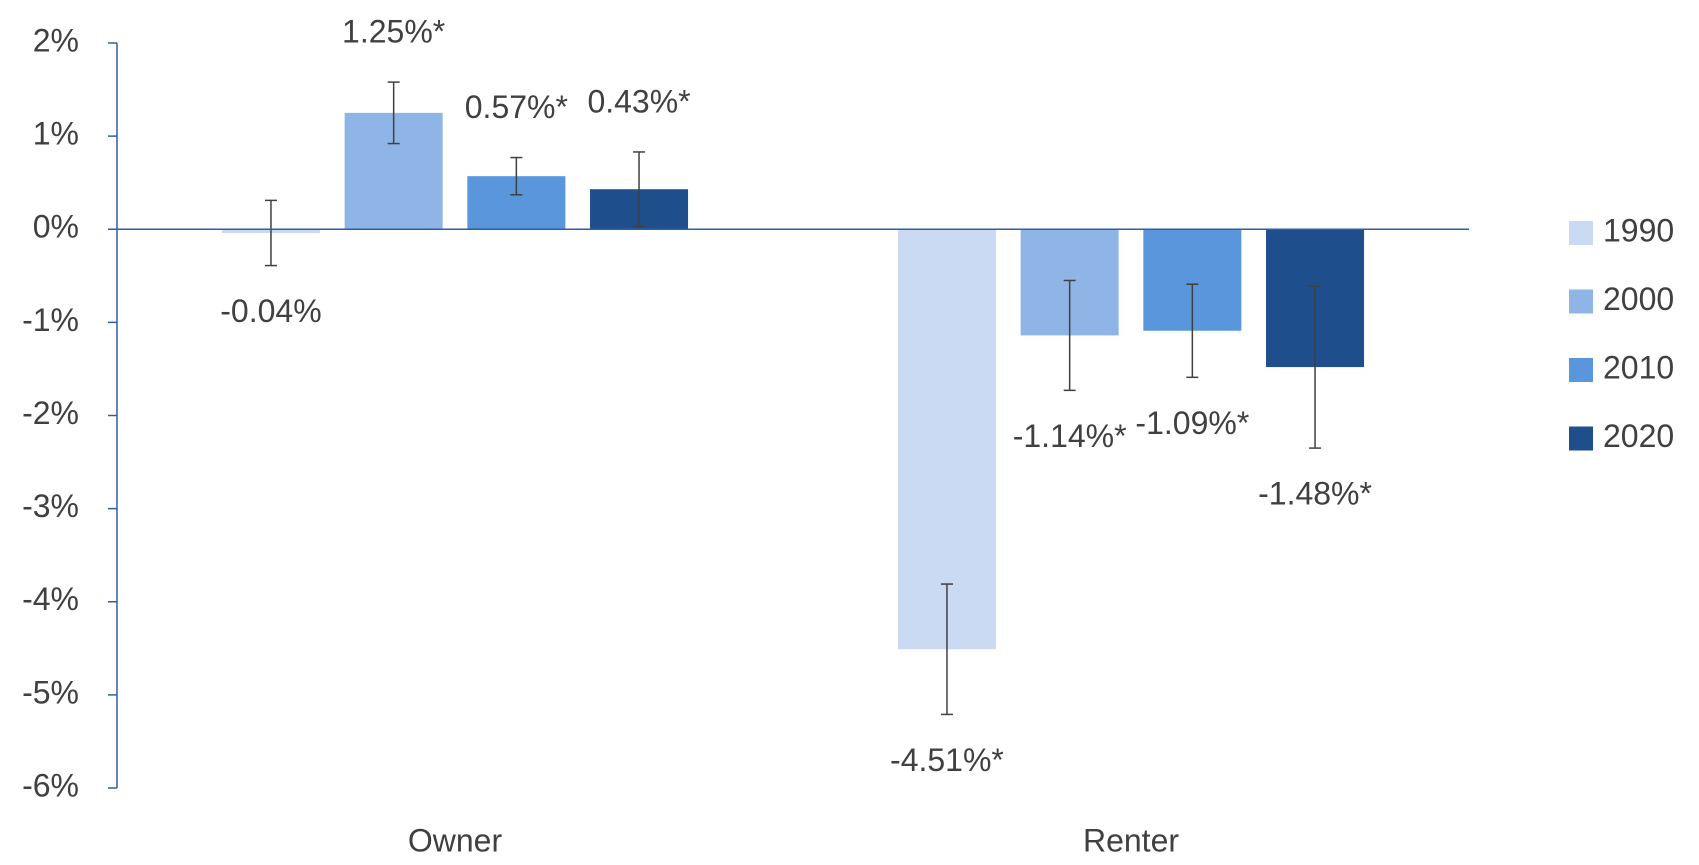 The height and width of the screenshot is (865, 1699). Describe the element at coordinates (1638, 299) in the screenshot. I see `legend-label: 2000` at that location.